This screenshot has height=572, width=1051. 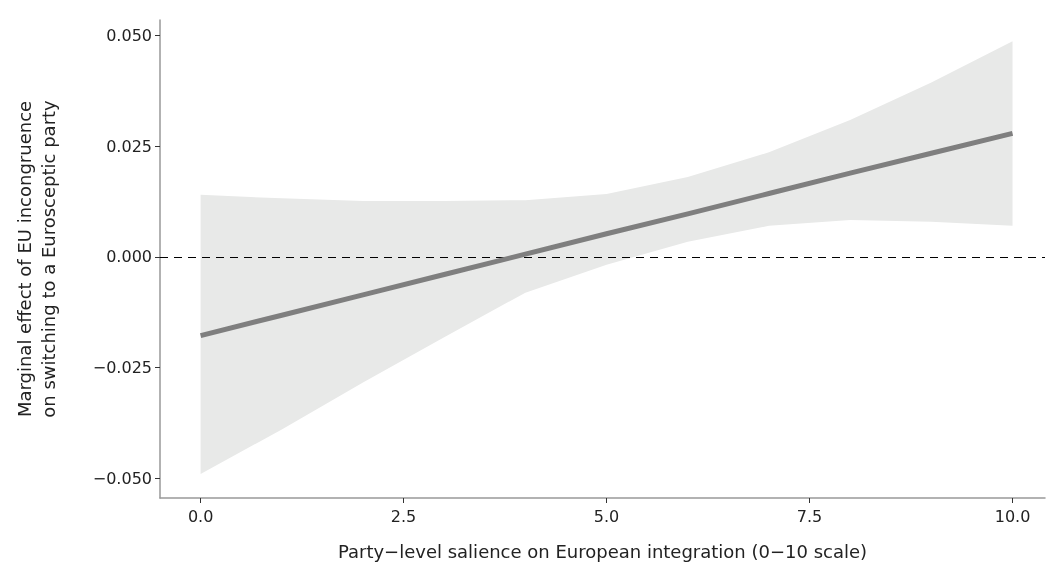 I want to click on y-tick-label: −0.050, so click(x=122, y=478).